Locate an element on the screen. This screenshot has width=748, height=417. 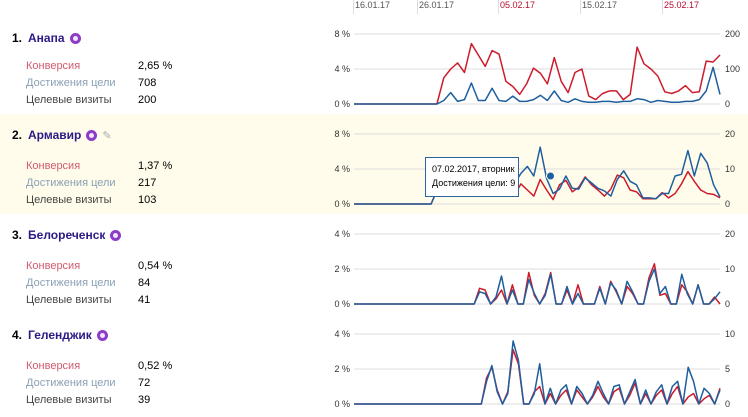
conversion-value: 1,37 % is located at coordinates (155, 166).